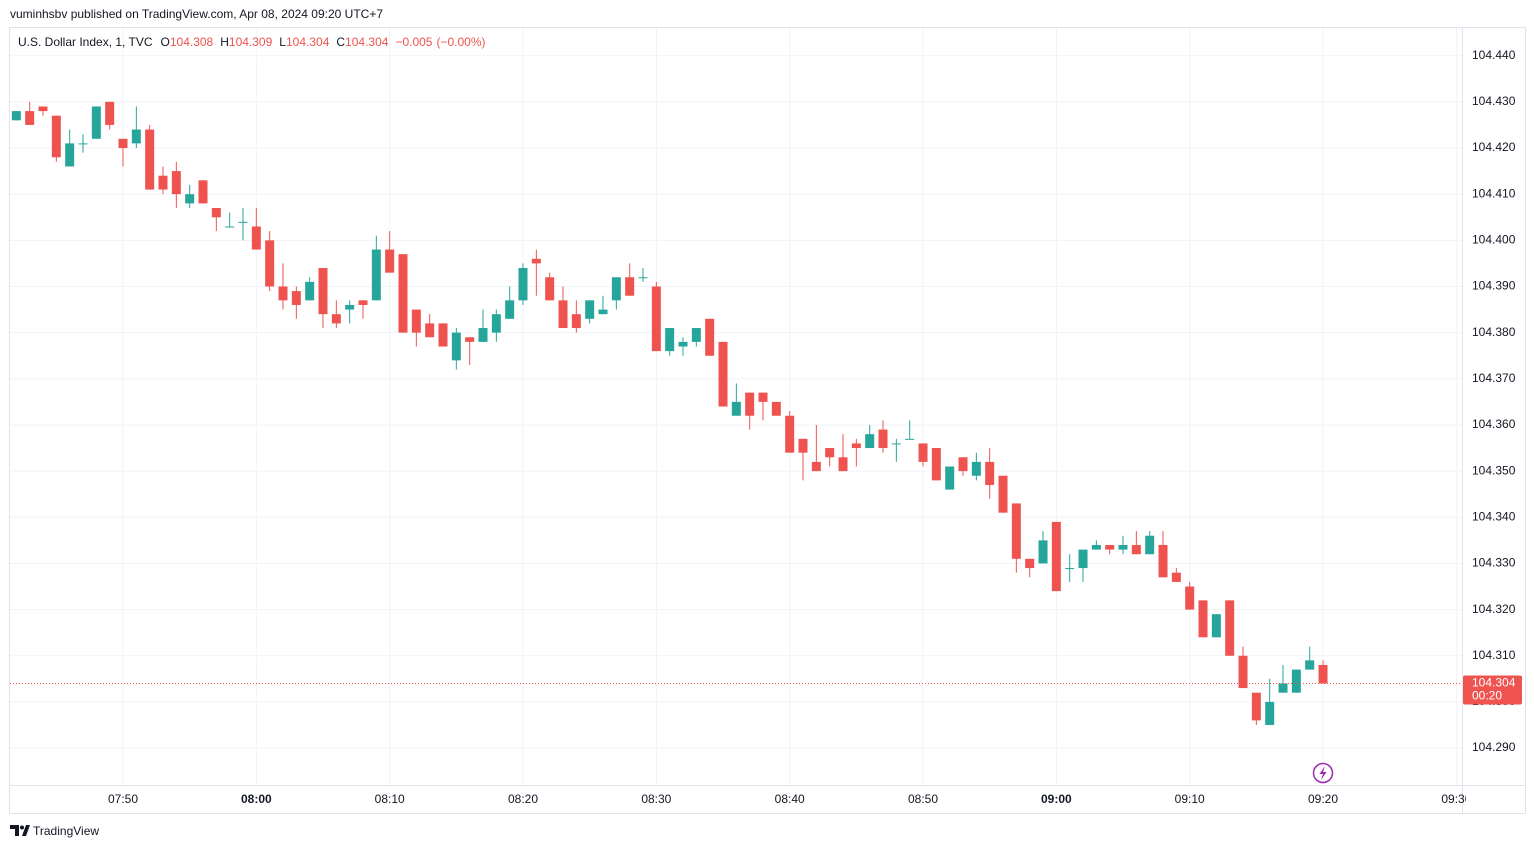  I want to click on ohlc-value: 104.308, so click(191, 42).